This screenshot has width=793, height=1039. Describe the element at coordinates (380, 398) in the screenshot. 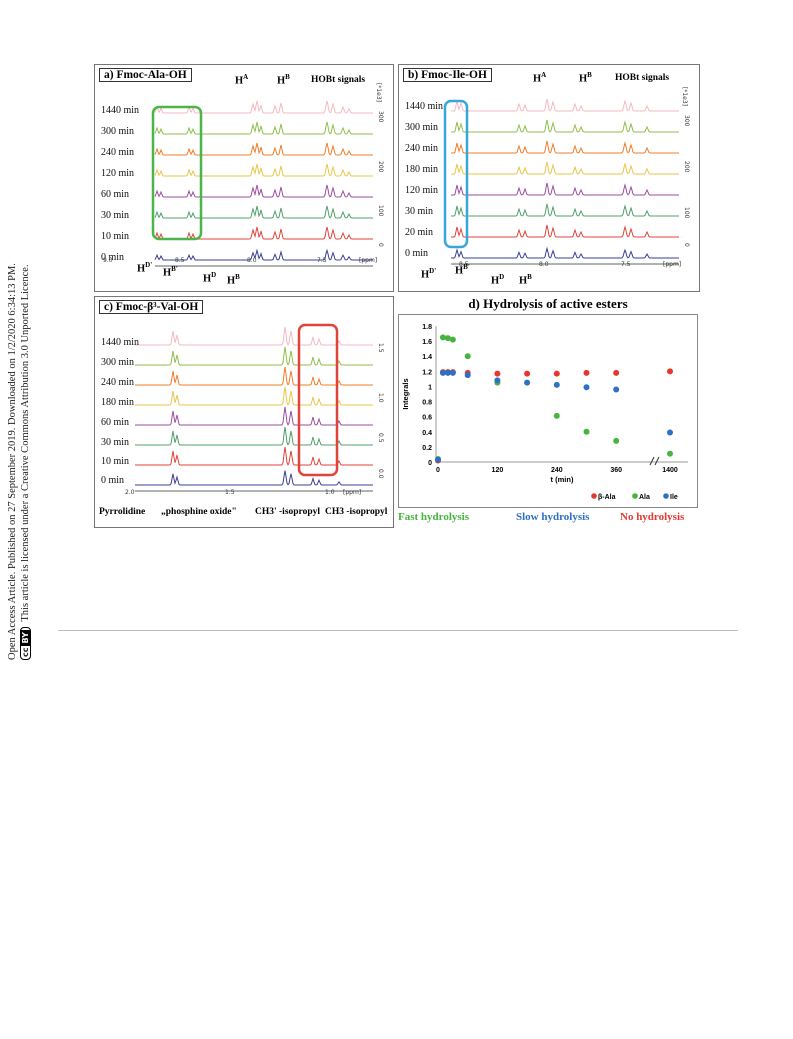

I see `int-tick: 1.0` at that location.